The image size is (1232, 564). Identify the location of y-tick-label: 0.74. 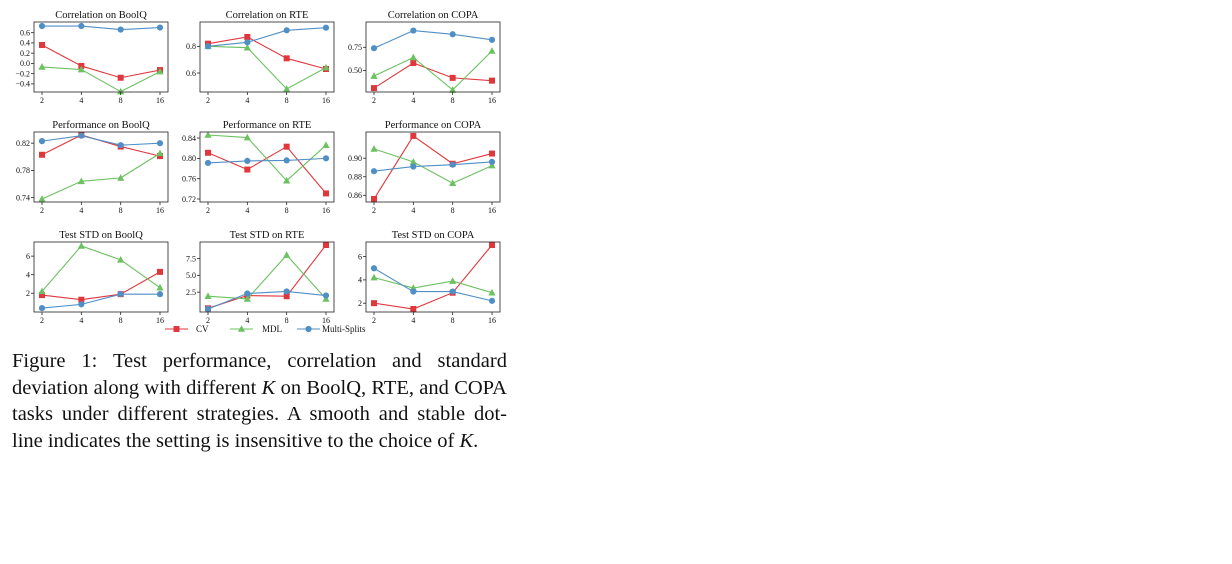
(23, 197).